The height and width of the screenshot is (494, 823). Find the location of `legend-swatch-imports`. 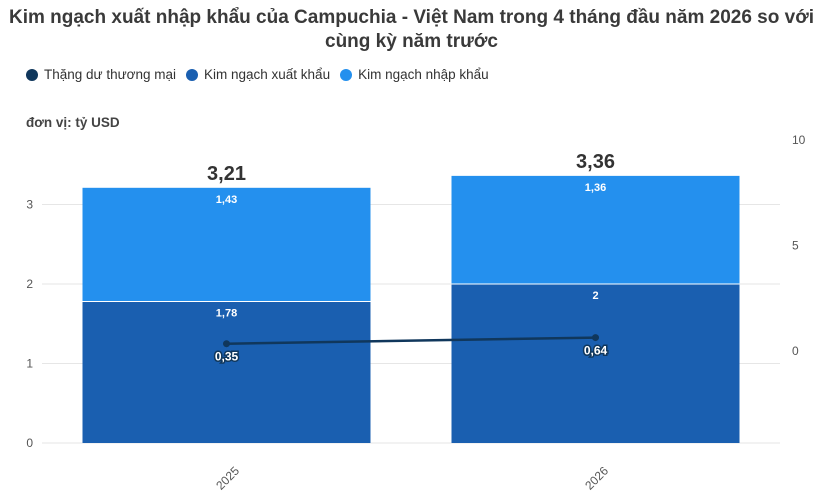

legend-swatch-imports is located at coordinates (346, 74).